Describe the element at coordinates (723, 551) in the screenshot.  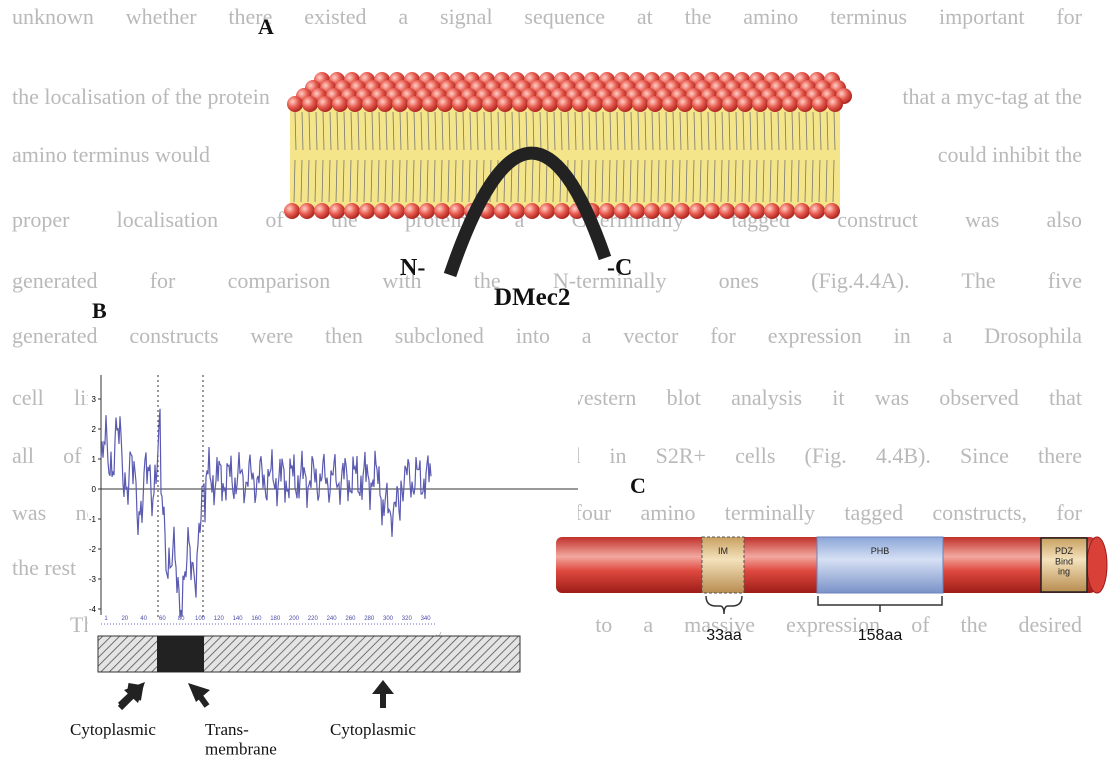
I see `domain-label: IM` at that location.